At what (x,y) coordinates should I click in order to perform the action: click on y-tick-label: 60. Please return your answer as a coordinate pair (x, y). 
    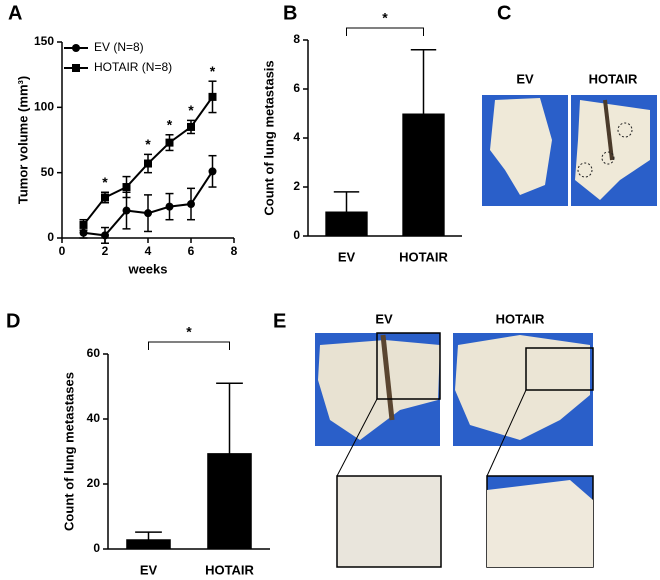
    Looking at the image, I should click on (94, 353).